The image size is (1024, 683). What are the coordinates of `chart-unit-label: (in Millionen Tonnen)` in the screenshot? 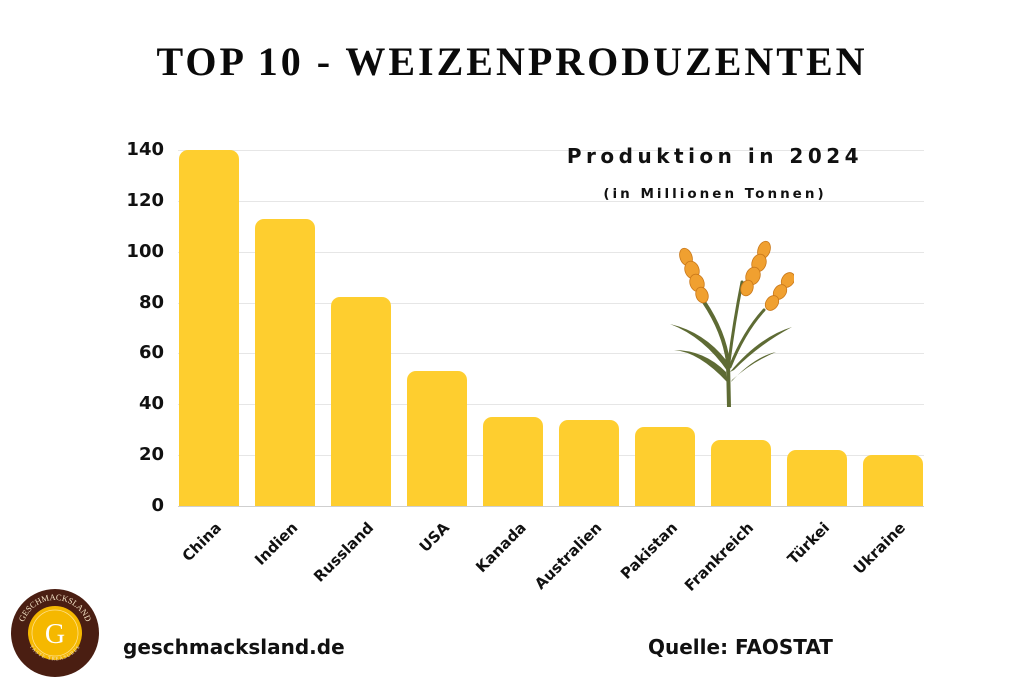 It's located at (715, 194).